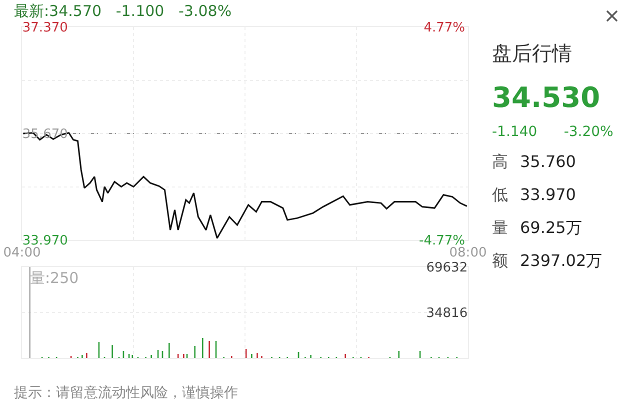 Image resolution: width=640 pixels, height=414 pixels. Describe the element at coordinates (553, 132) in the screenshot. I see `text: -1.140 -3.20%` at that location.